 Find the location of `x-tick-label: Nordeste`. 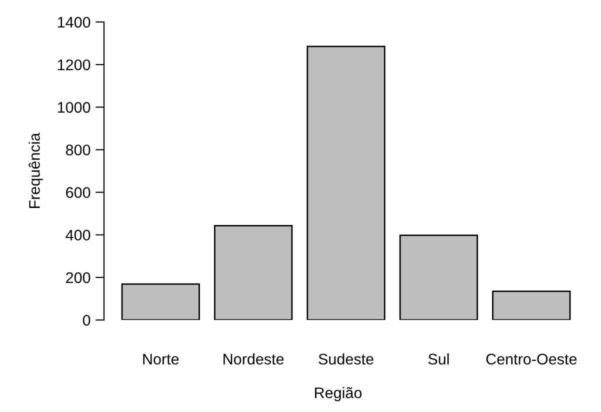

x-tick-label: Nordeste is located at coordinates (254, 359).